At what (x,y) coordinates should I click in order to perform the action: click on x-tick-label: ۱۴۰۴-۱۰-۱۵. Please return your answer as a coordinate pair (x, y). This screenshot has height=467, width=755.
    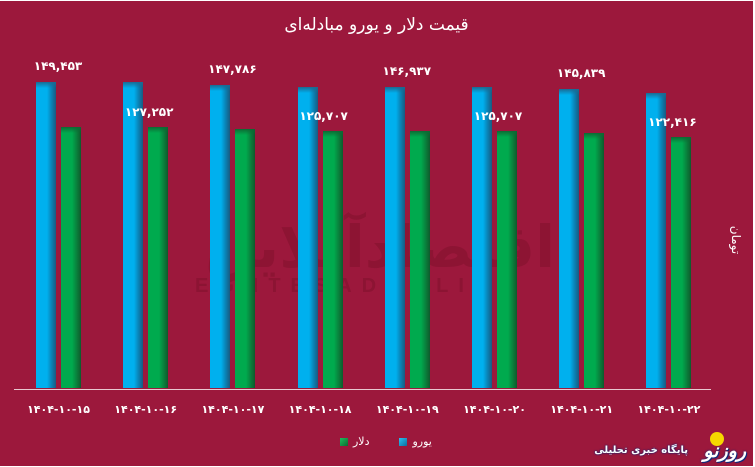
    Looking at the image, I should click on (58, 409).